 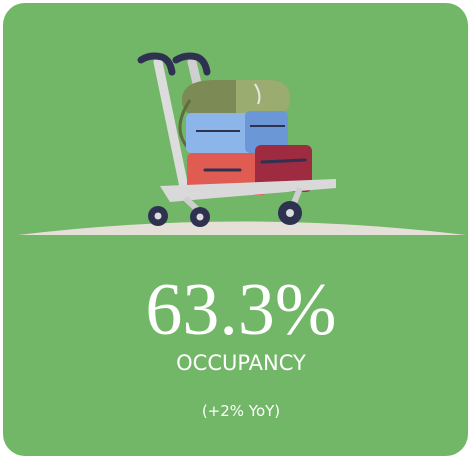 I want to click on kpi-label: OCCUPANCY, so click(x=241, y=363).